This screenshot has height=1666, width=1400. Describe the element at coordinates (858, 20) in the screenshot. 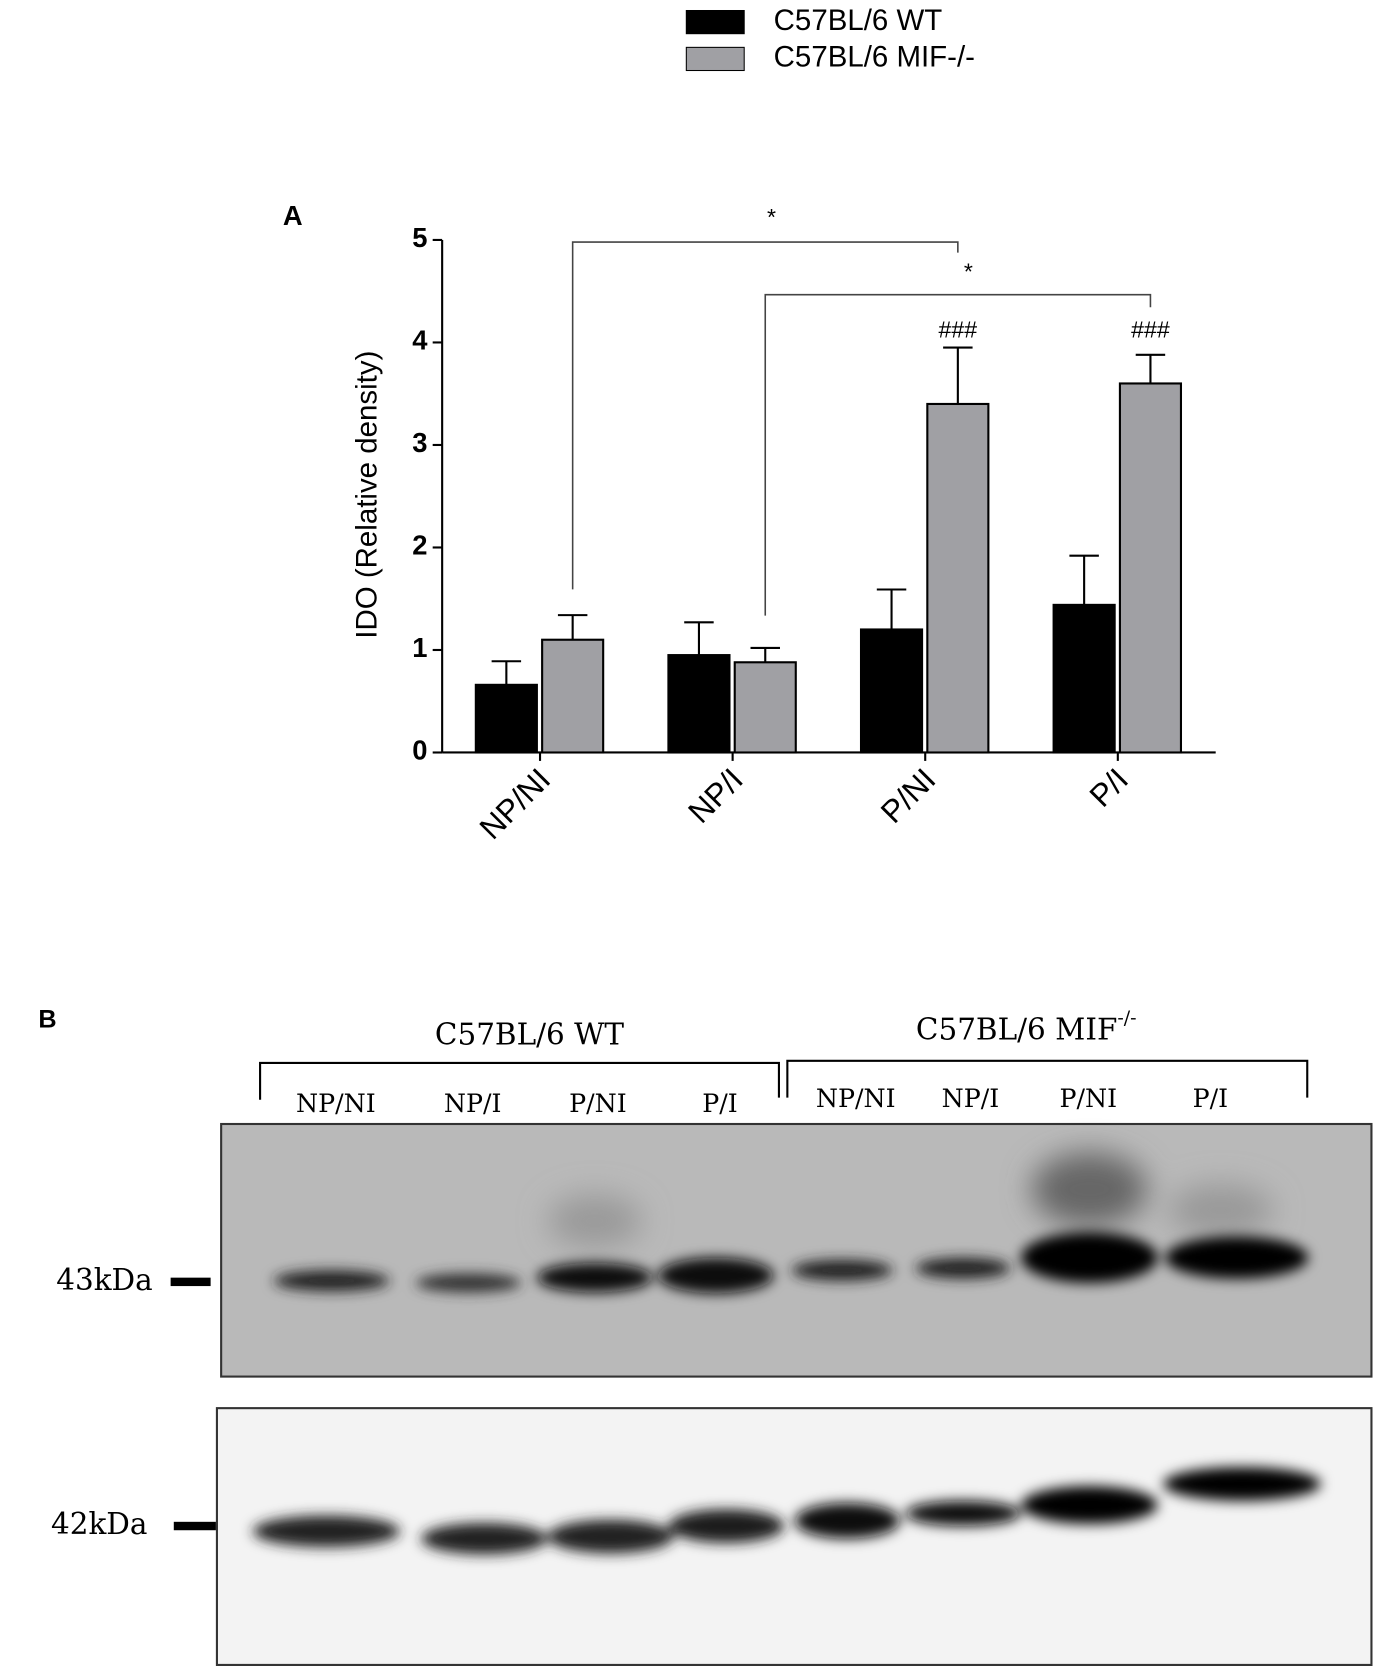

I see `legend-label: C57BL/6 WT` at that location.